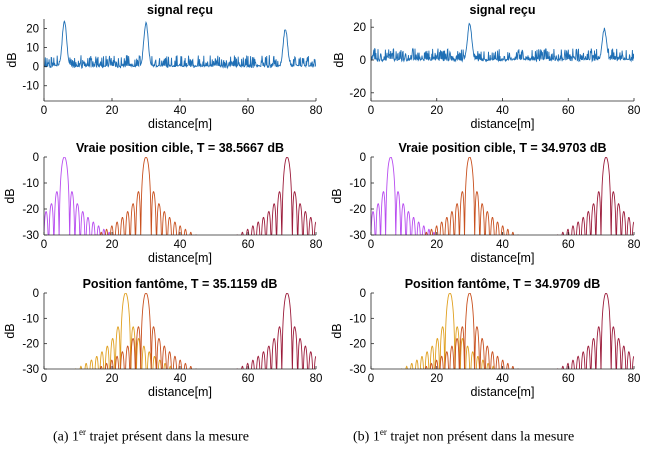 The width and height of the screenshot is (645, 451). Describe the element at coordinates (502, 148) in the screenshot. I see `subplot-title: Vraie position cible, T = 34.9703 dB` at that location.